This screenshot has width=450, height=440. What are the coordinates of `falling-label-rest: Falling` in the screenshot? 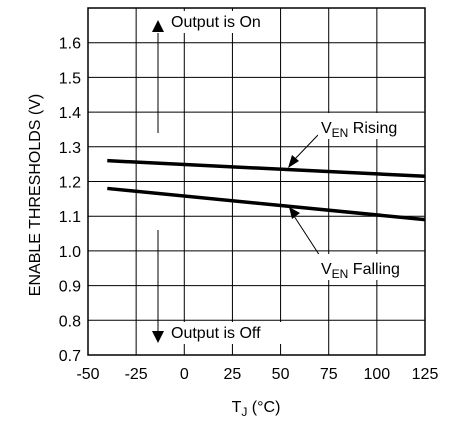 It's located at (374, 269).